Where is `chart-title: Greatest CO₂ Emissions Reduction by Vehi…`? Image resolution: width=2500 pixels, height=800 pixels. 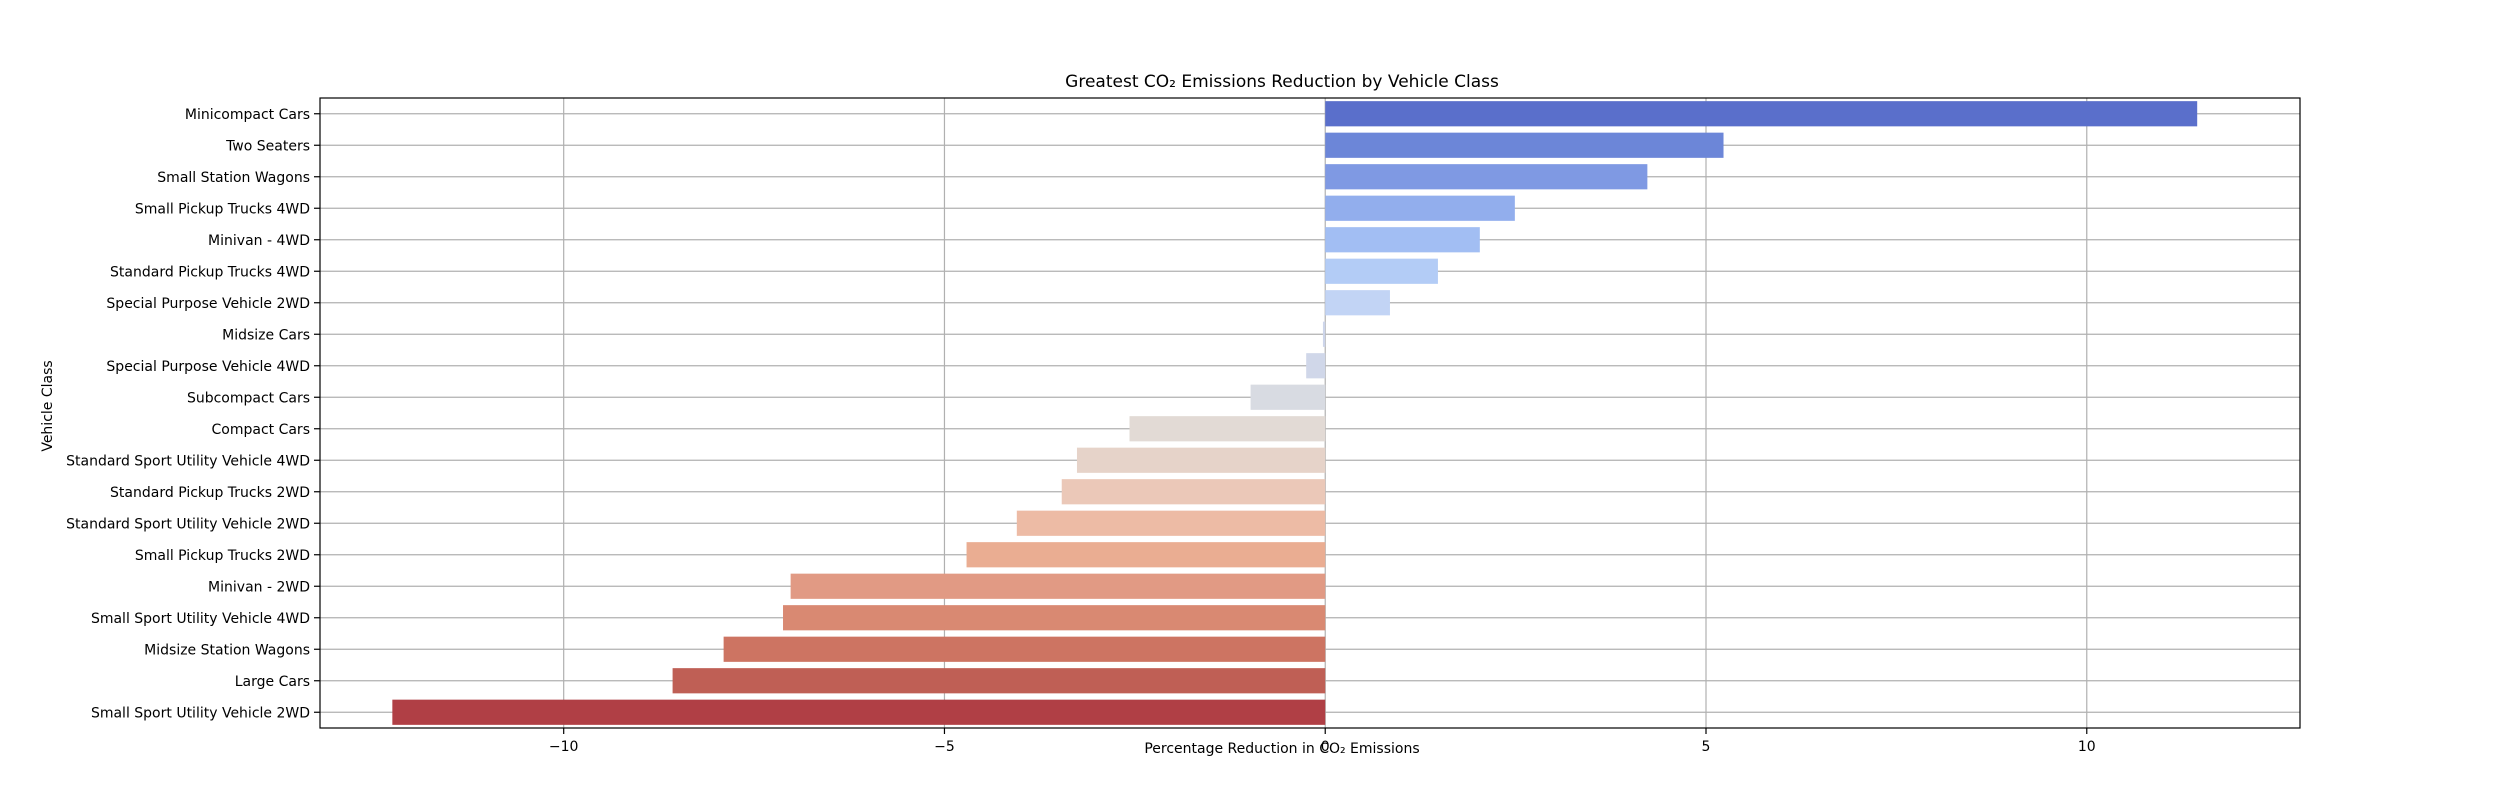
chart-title: Greatest CO₂ Emissions Reduction by Vehi… is located at coordinates (1282, 82).